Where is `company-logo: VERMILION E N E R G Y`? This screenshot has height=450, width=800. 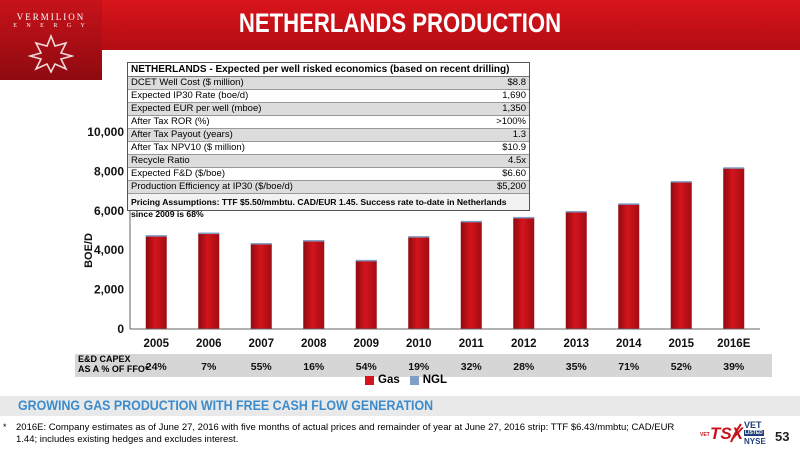
company-logo: VERMILION E N E R G Y is located at coordinates (51, 40).